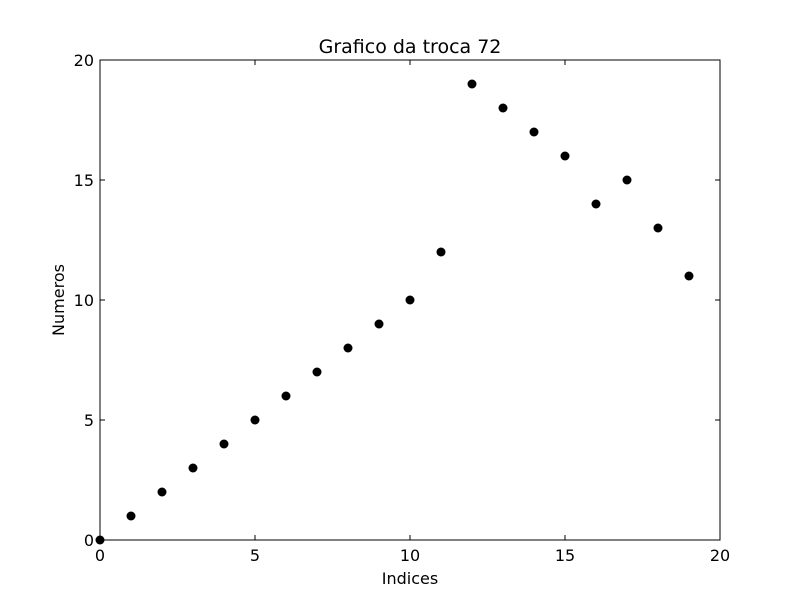 The image size is (800, 600). What do you see at coordinates (410, 578) in the screenshot?
I see `x-axis-label: Indices` at bounding box center [410, 578].